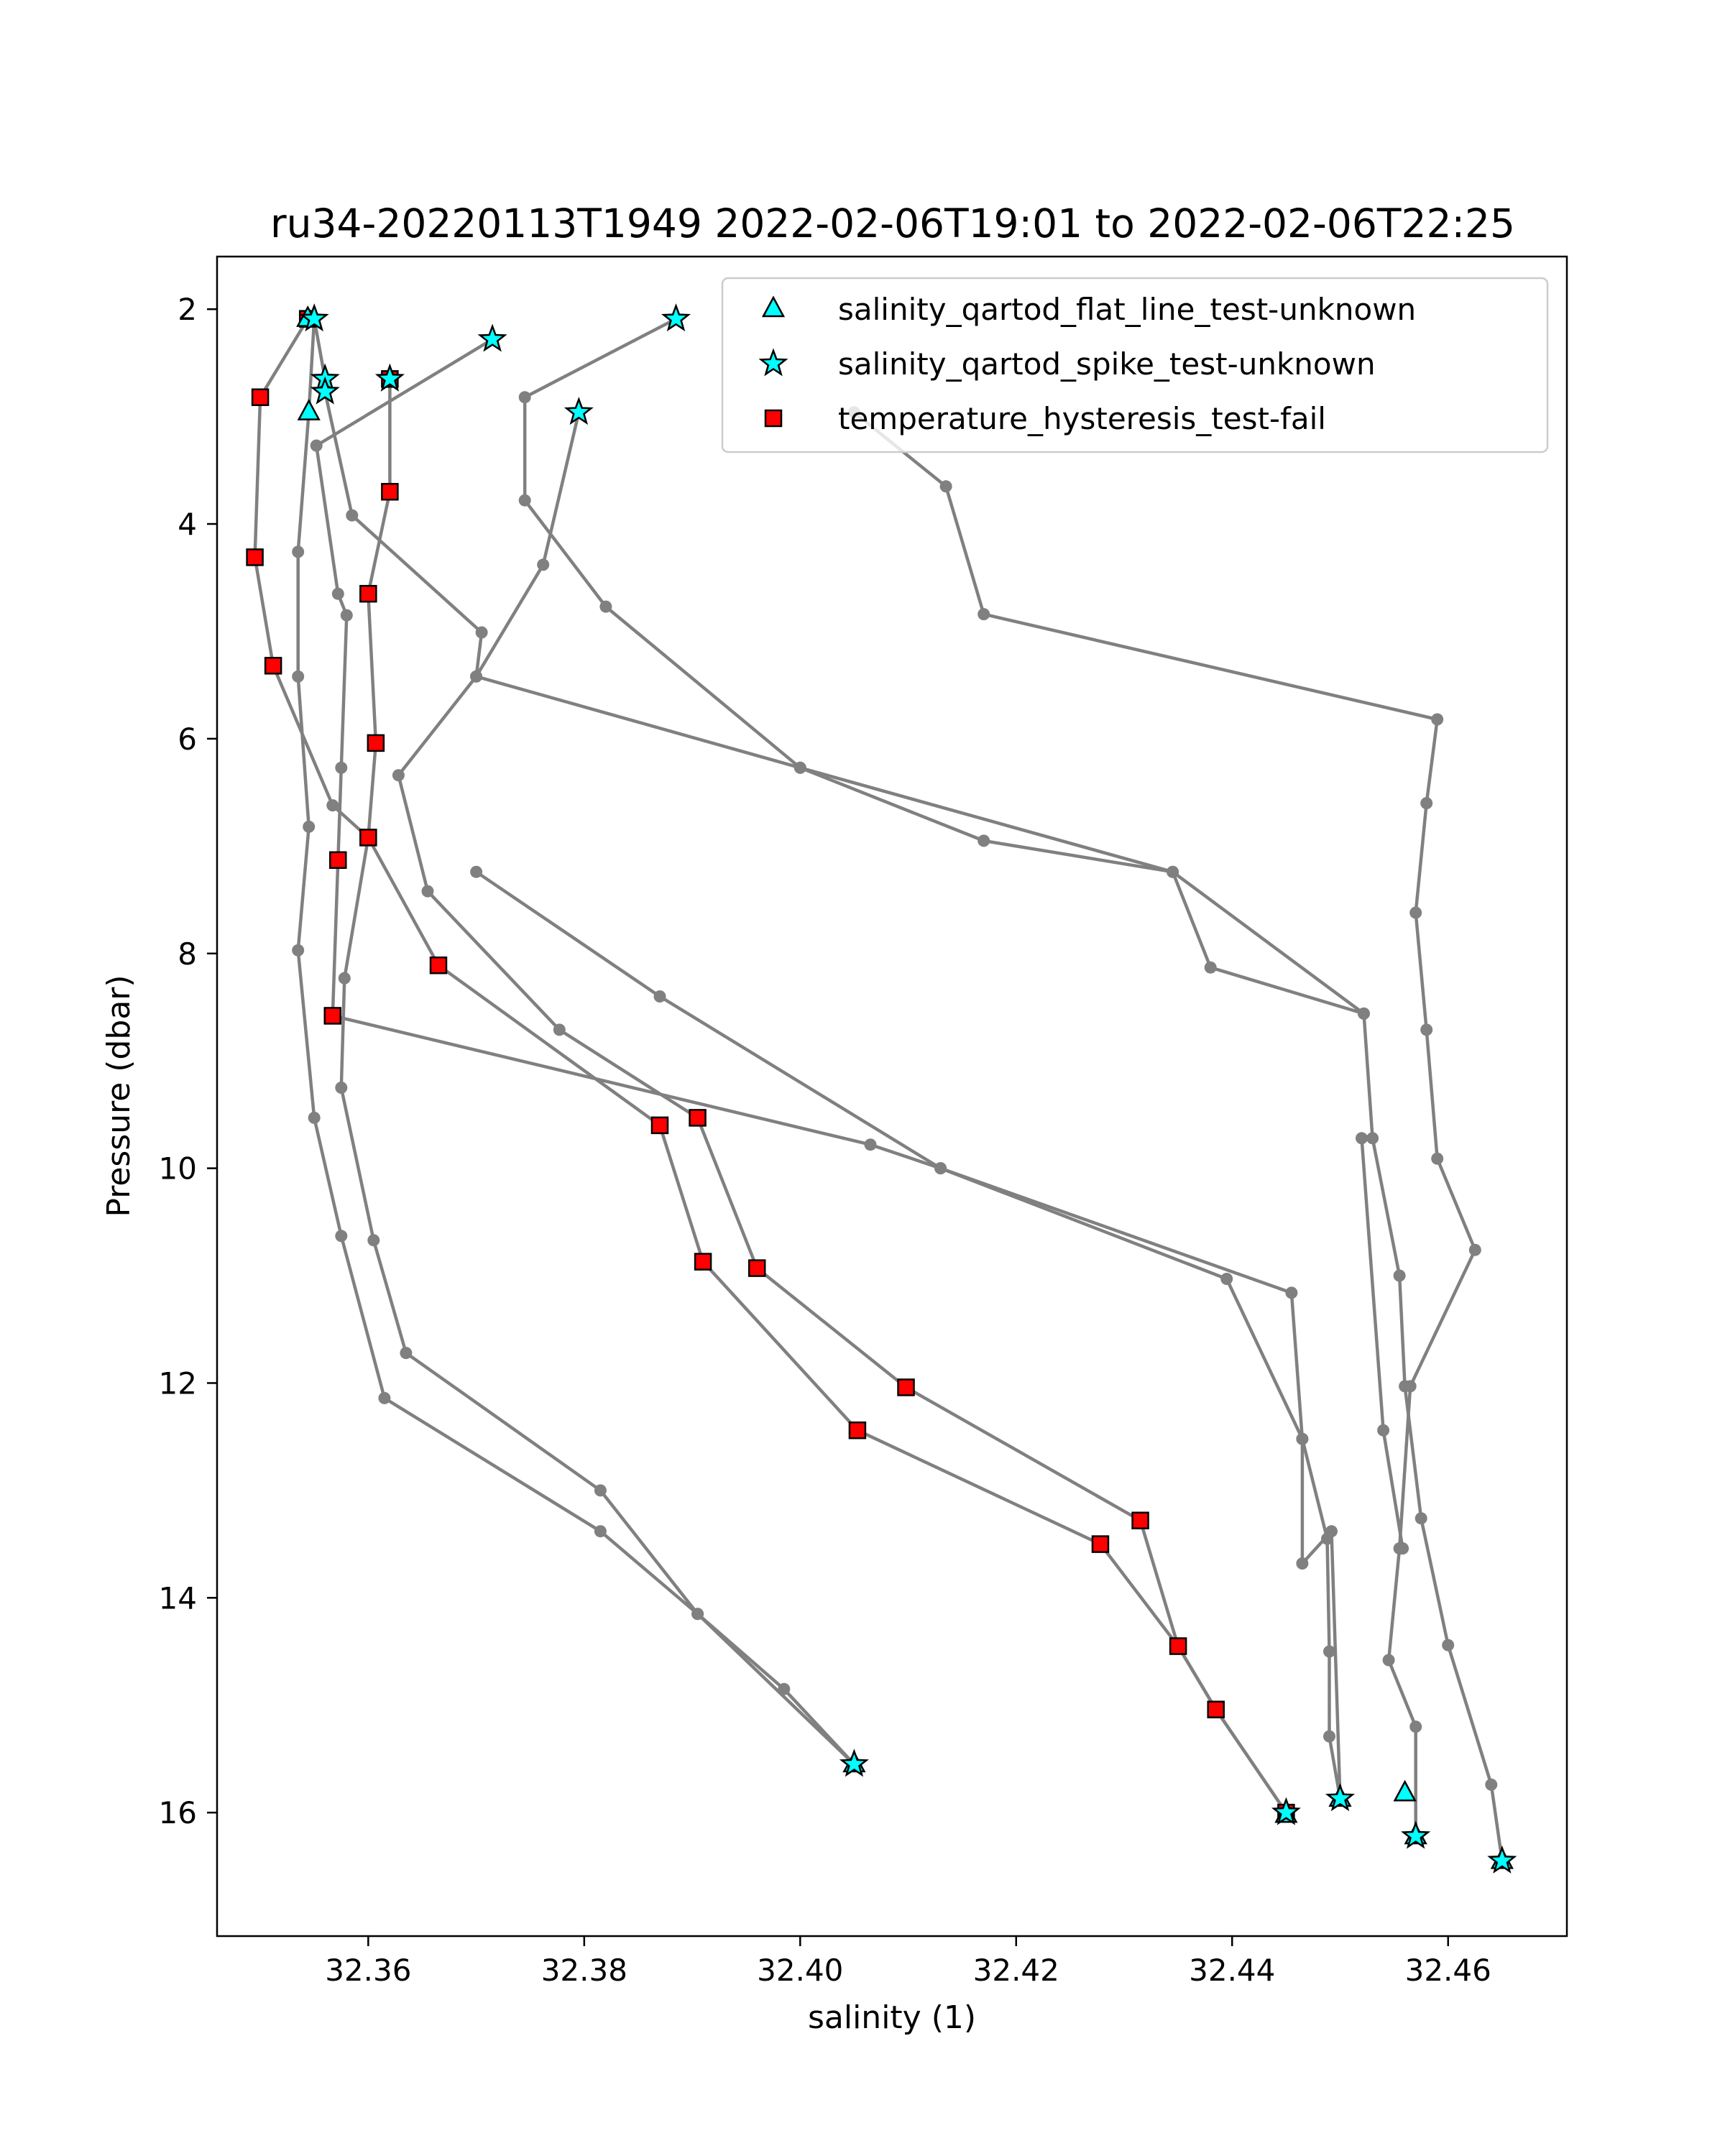 This screenshot has width=1725, height=2156. Describe the element at coordinates (187, 525) in the screenshot. I see `y-tick-label: 4` at that location.